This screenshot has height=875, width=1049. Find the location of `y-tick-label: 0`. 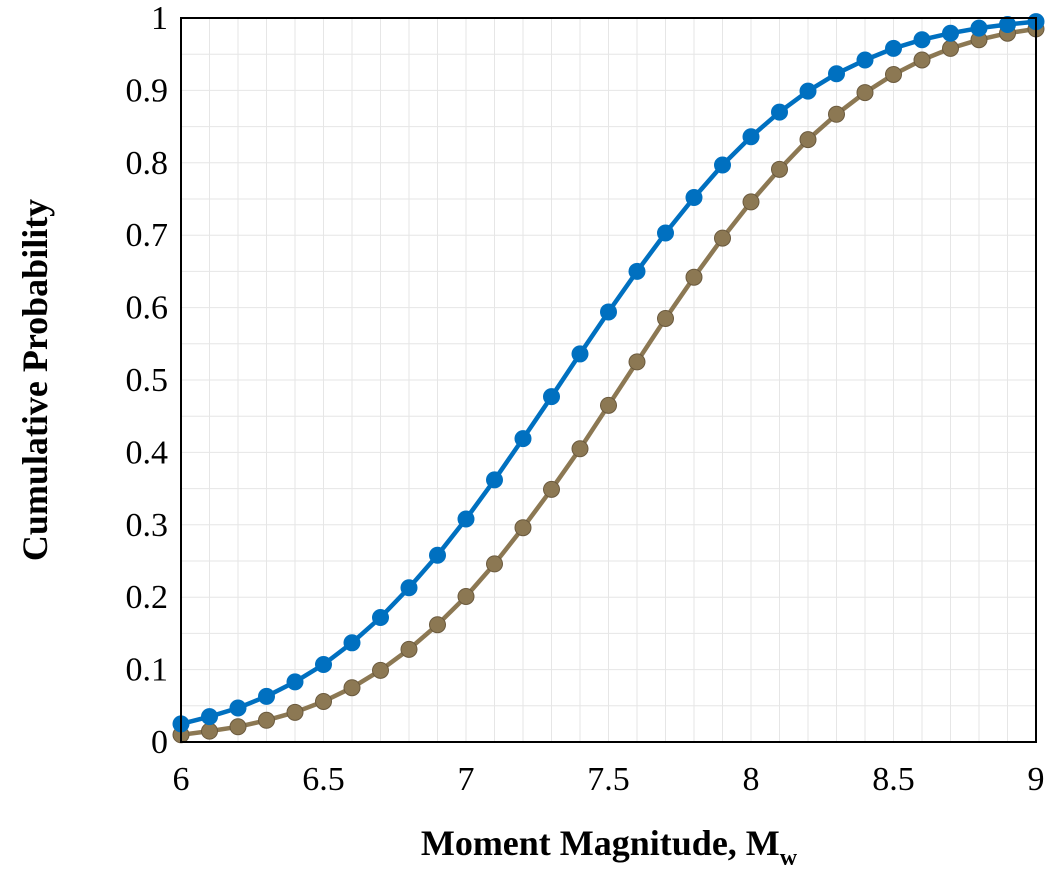

y-tick-label: 0 is located at coordinates (159, 742).